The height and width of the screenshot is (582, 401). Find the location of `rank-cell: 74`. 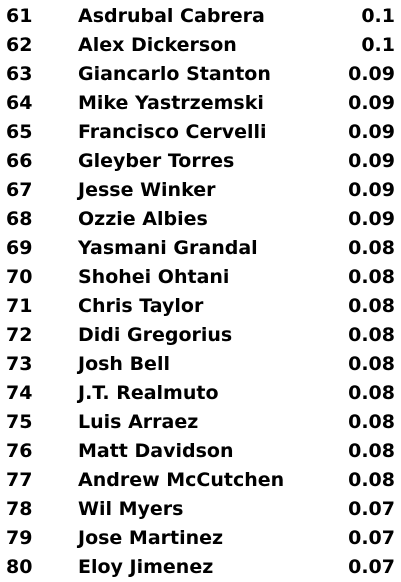

rank-cell: 74 is located at coordinates (19, 393).